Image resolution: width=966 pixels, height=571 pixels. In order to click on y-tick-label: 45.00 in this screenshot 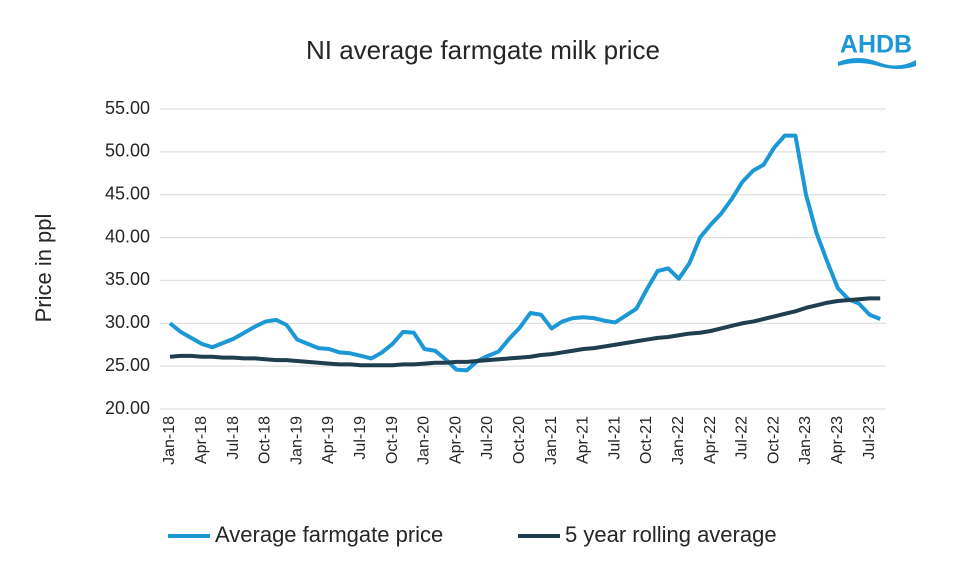, I will do `click(127, 193)`.